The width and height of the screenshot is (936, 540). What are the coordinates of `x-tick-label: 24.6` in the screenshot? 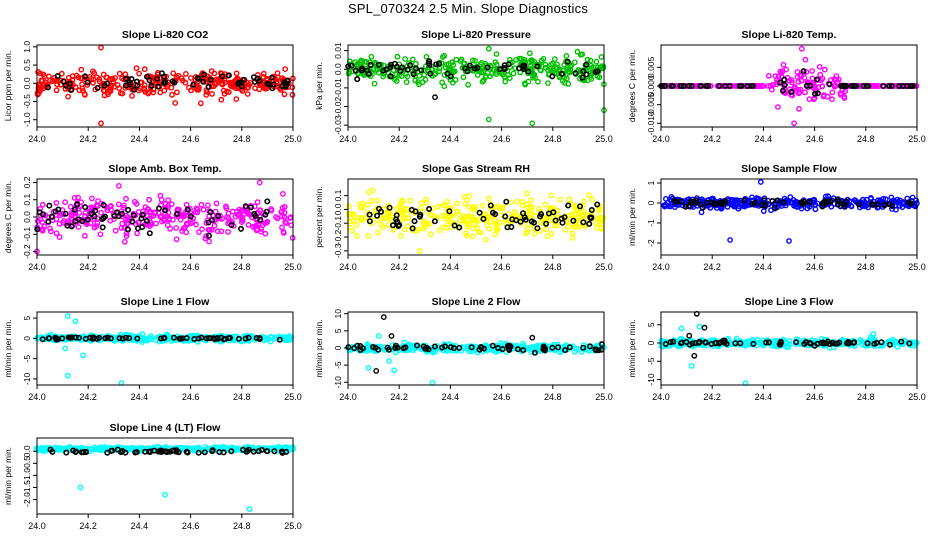 It's located at (815, 397).